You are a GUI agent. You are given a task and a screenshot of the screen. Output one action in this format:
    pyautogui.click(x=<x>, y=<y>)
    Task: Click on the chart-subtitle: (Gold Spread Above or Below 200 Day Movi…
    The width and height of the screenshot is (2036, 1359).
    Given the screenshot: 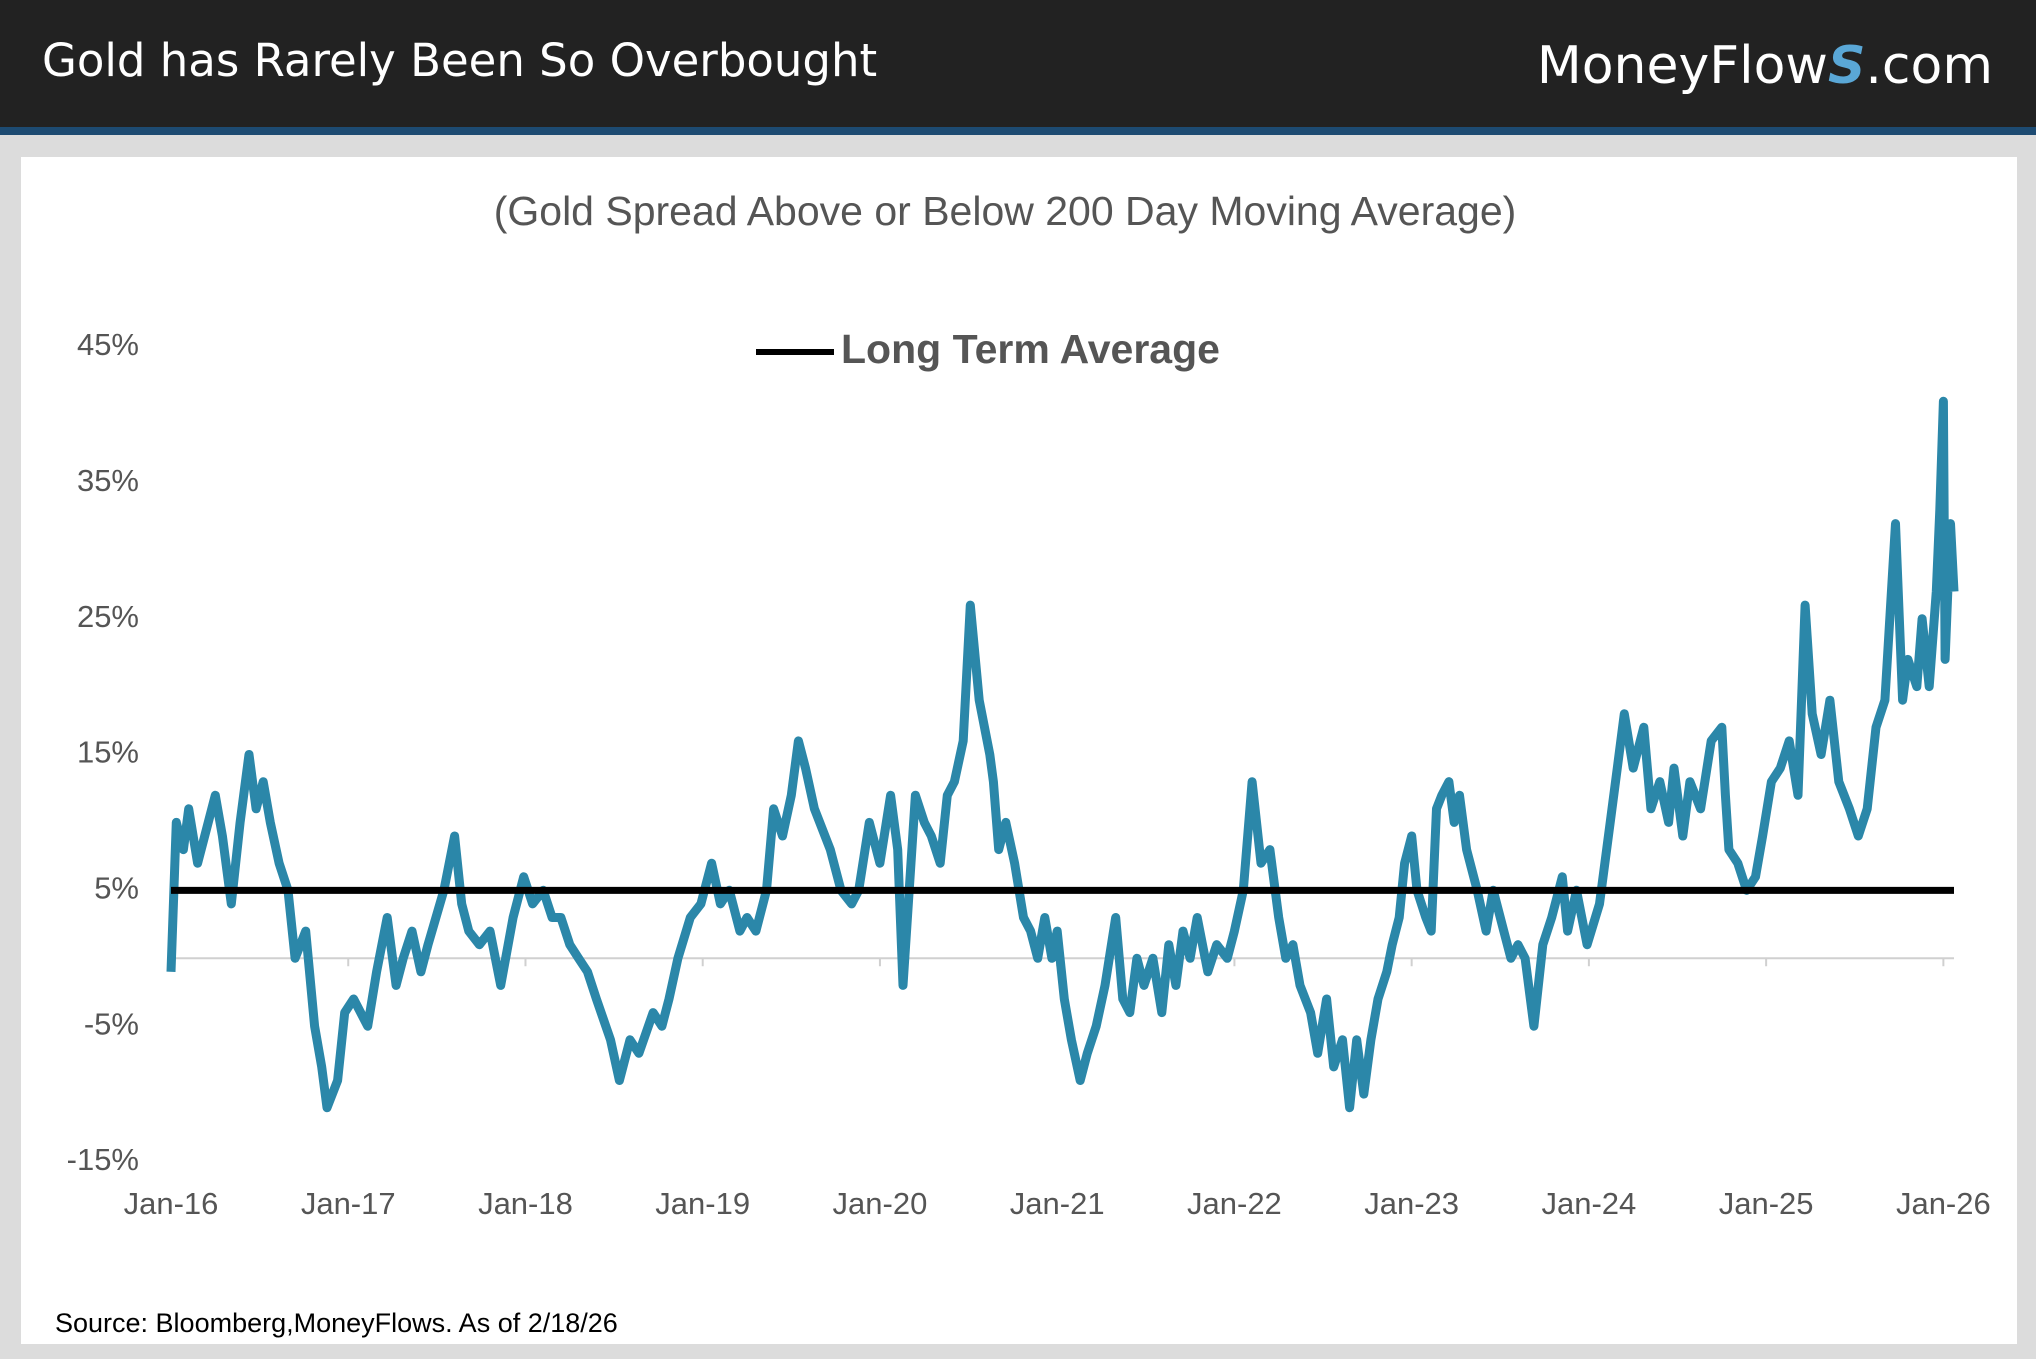 What is the action you would take?
    pyautogui.click(x=1005, y=211)
    